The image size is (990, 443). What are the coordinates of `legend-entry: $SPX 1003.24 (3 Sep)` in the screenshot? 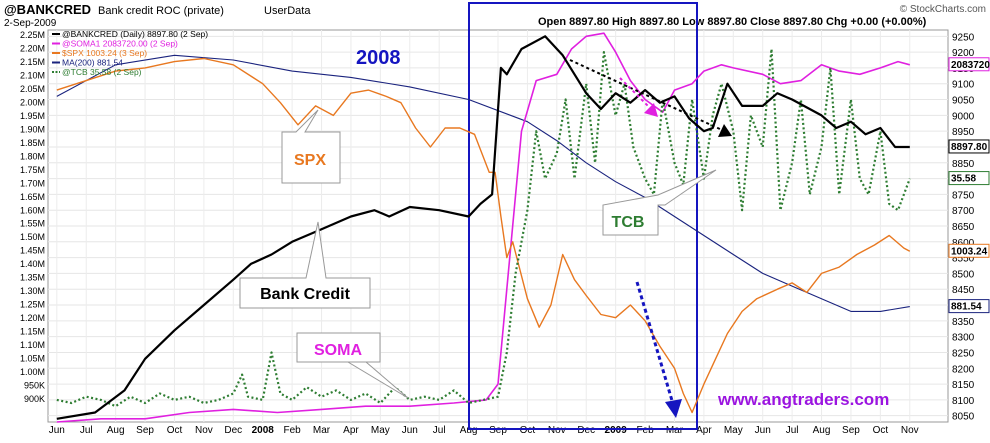 It's located at (104, 53).